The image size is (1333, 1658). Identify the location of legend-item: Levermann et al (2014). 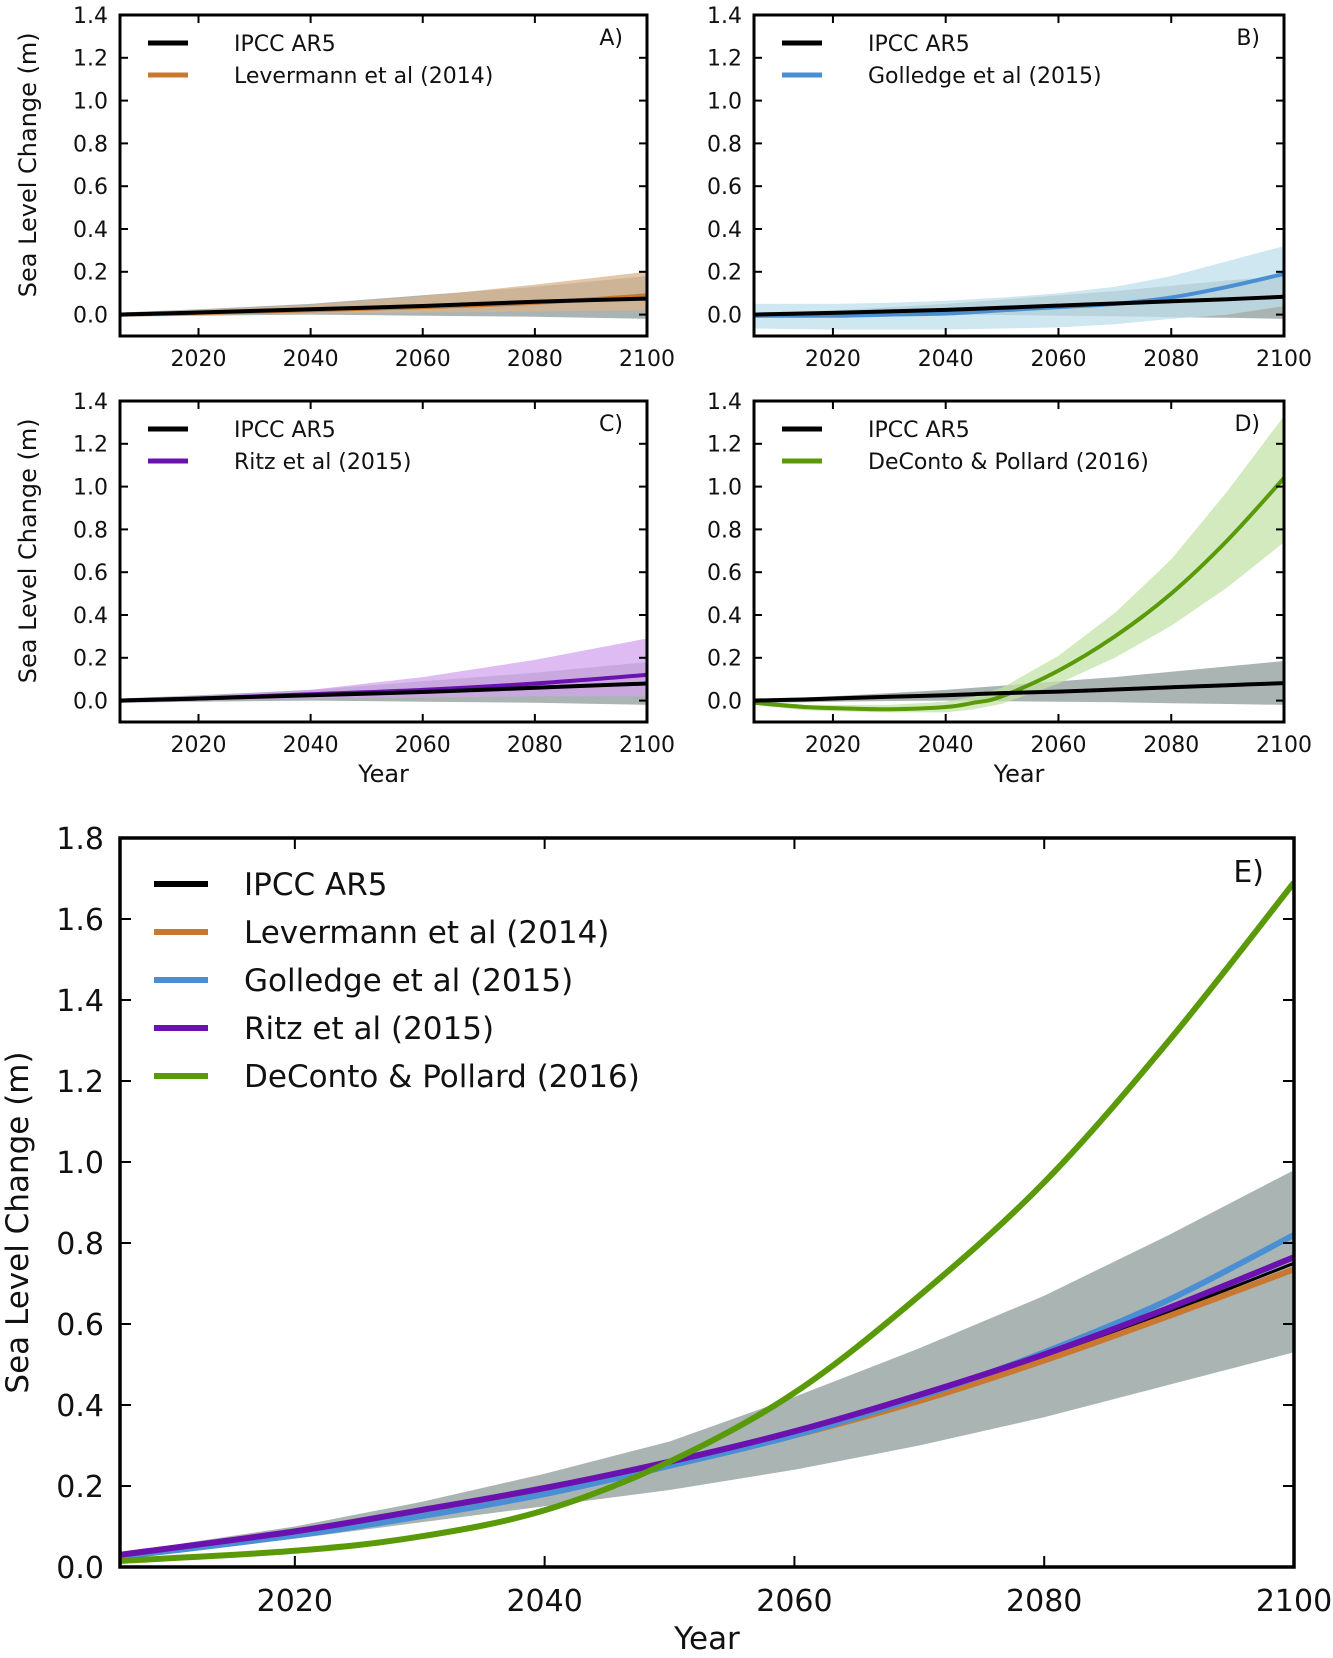
(320, 76).